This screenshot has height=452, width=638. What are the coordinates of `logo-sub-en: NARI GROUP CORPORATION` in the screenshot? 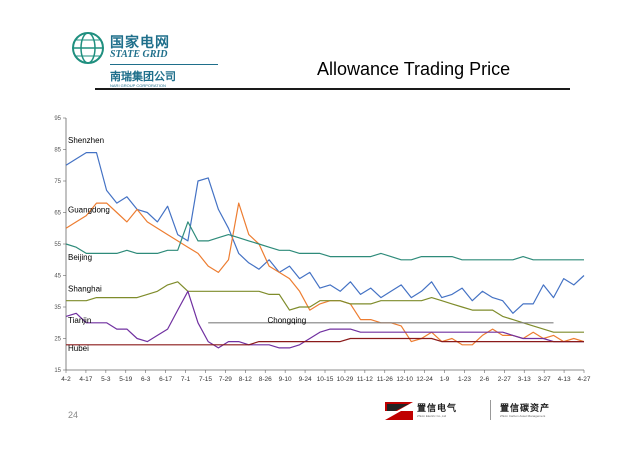 It's located at (138, 85).